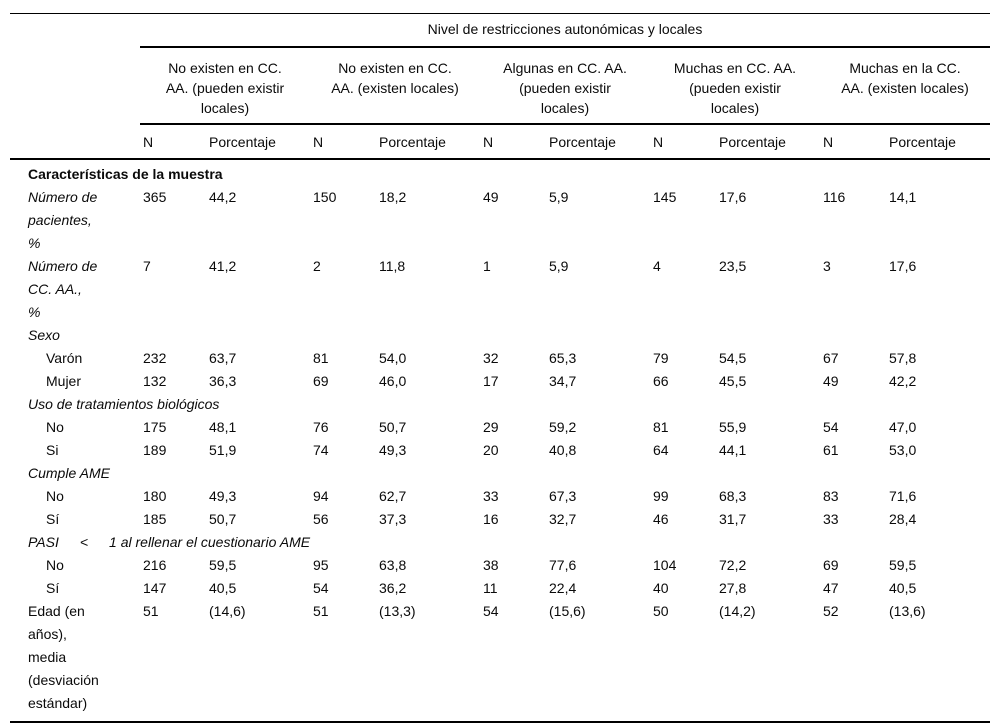 This screenshot has height=723, width=1000. Describe the element at coordinates (428, 565) in the screenshot. I see `cell-porcentaje: 63,8` at that location.